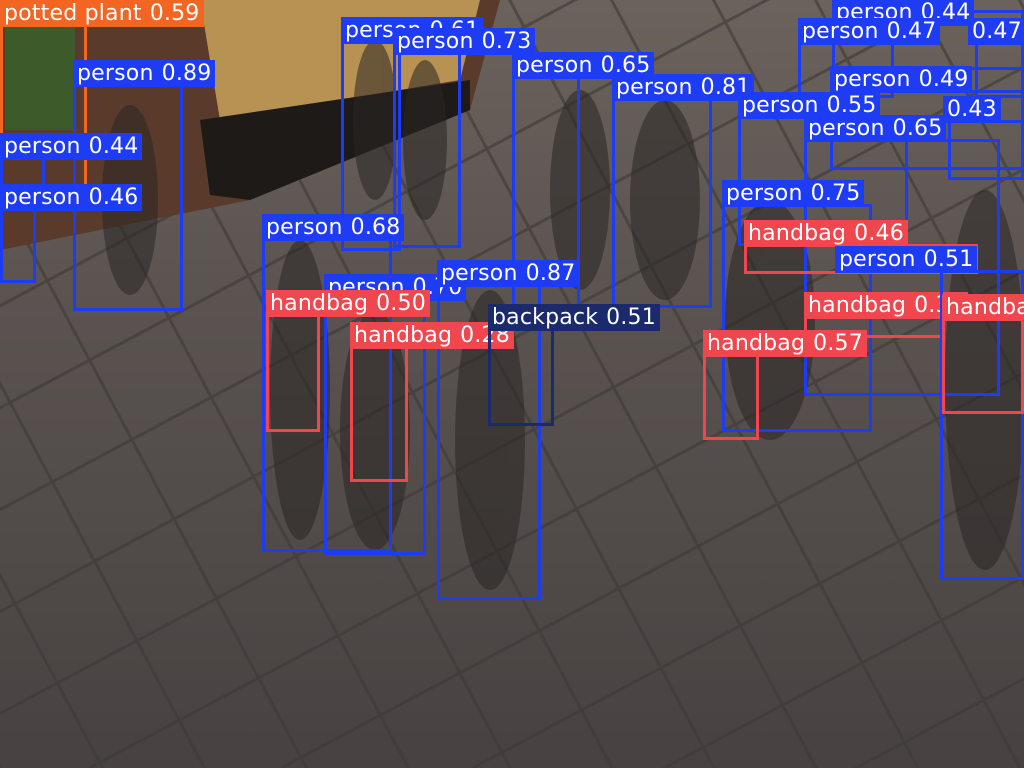 The width and height of the screenshot is (1024, 768). What do you see at coordinates (40, 75) in the screenshot?
I see `plant-foliage` at bounding box center [40, 75].